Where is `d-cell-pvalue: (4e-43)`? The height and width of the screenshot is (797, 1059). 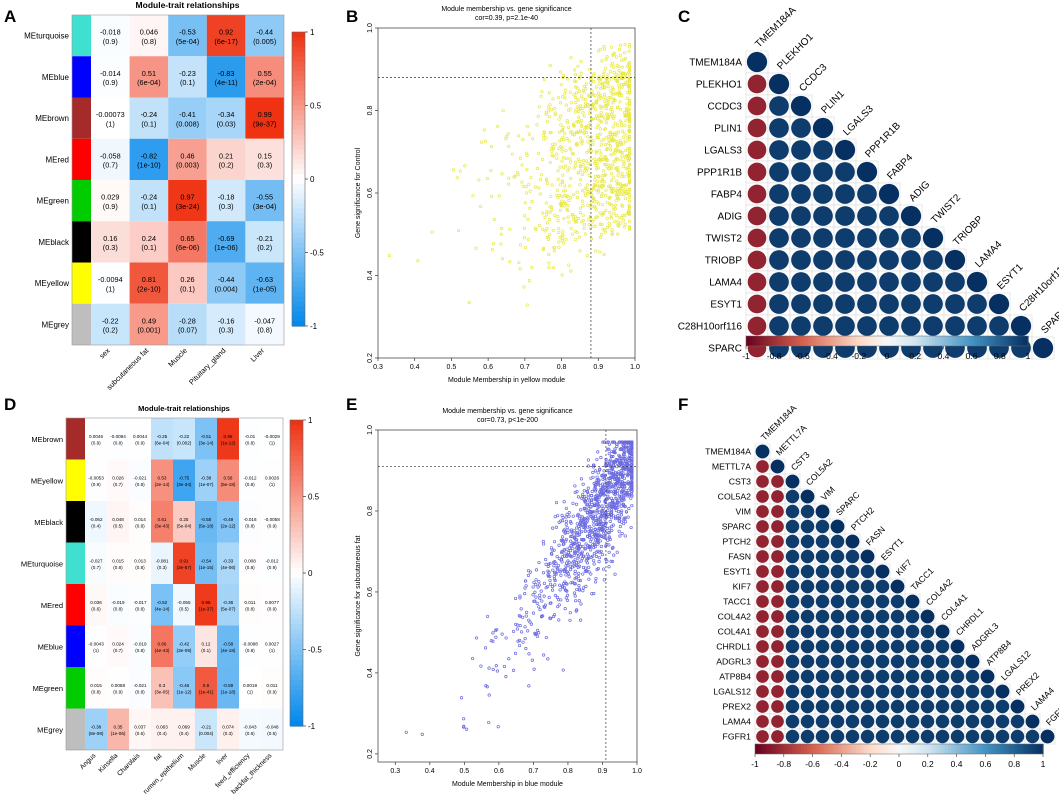 d-cell-pvalue: (4e-43) is located at coordinates (162, 650).